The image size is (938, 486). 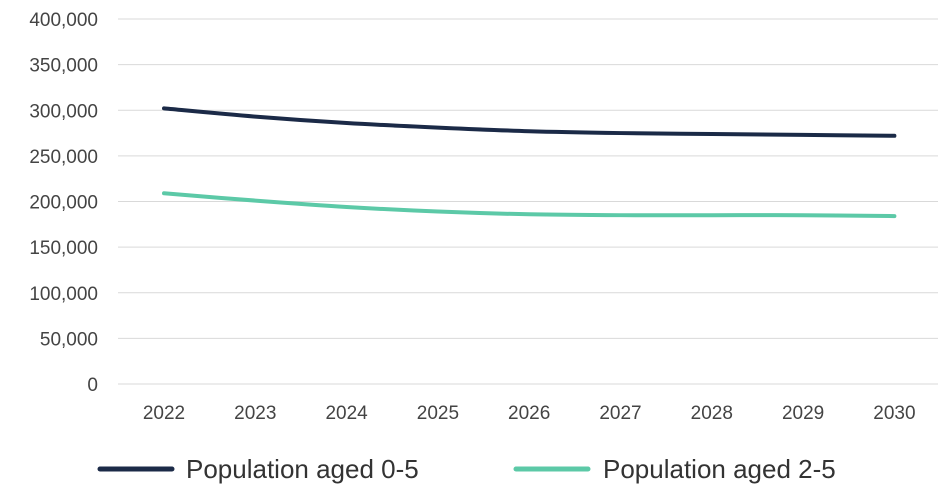 I want to click on y-tick-label: 300,000, so click(x=63, y=111).